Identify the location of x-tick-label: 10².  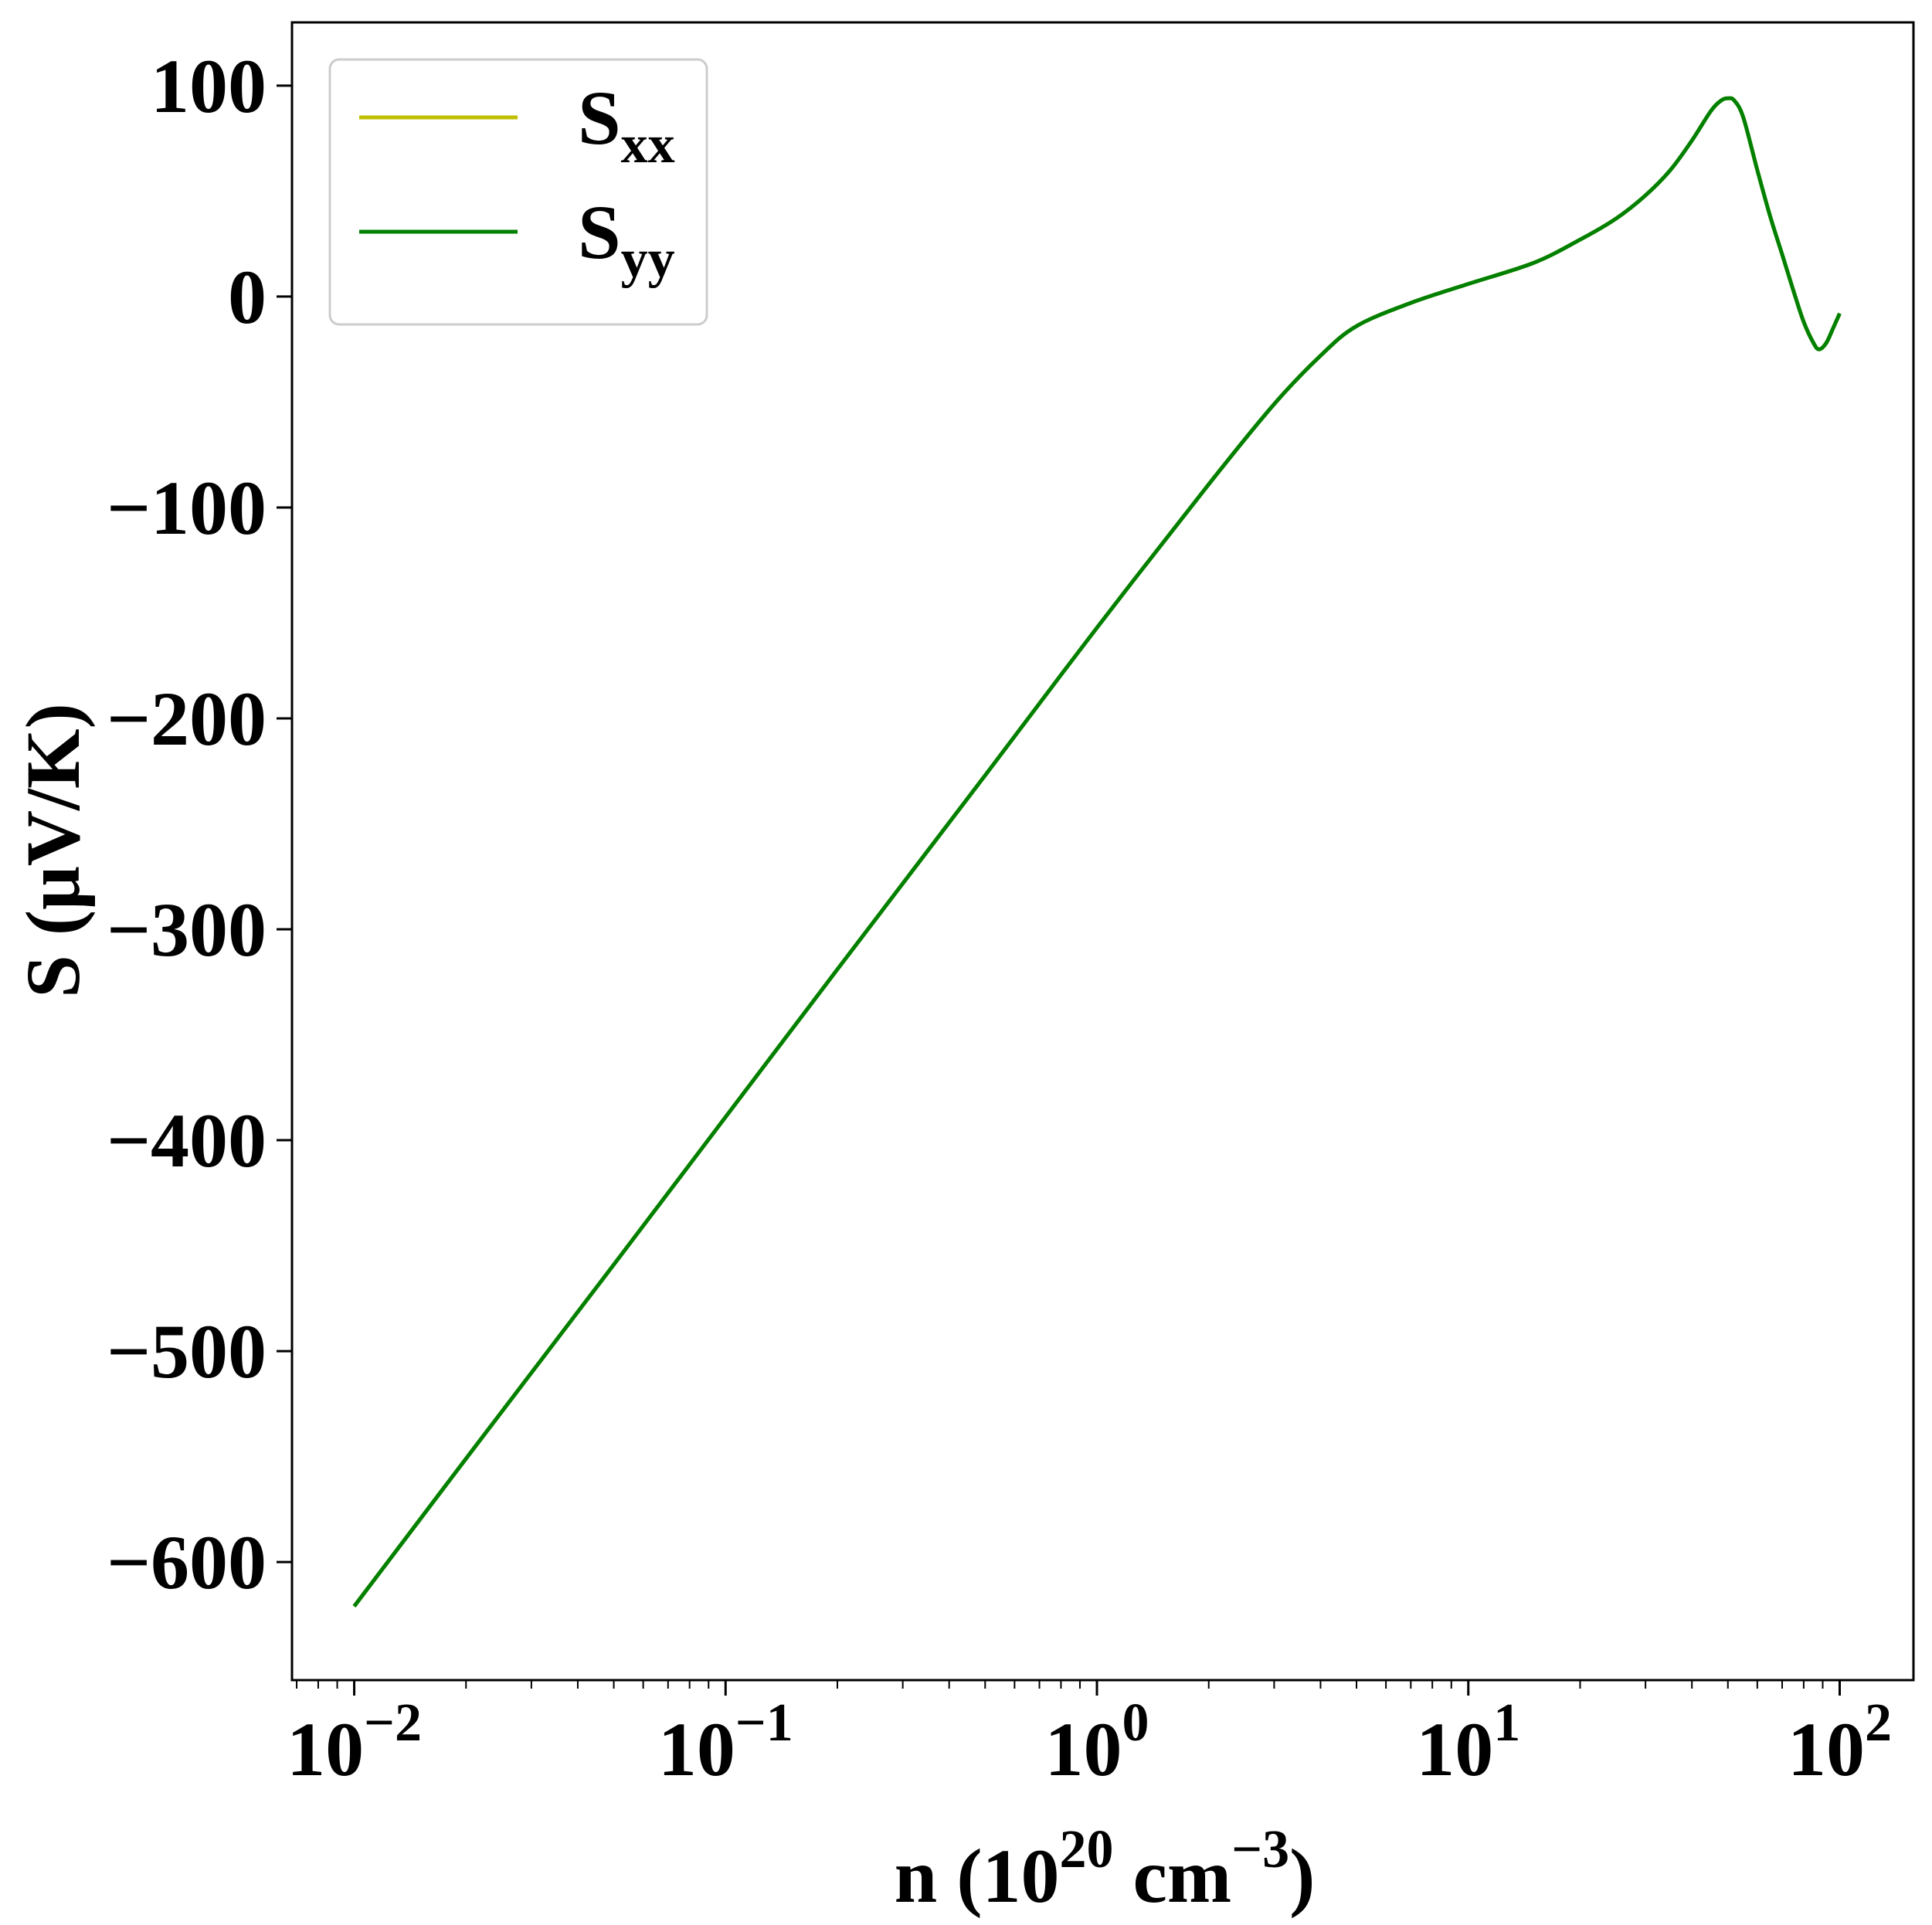
(1840, 1742).